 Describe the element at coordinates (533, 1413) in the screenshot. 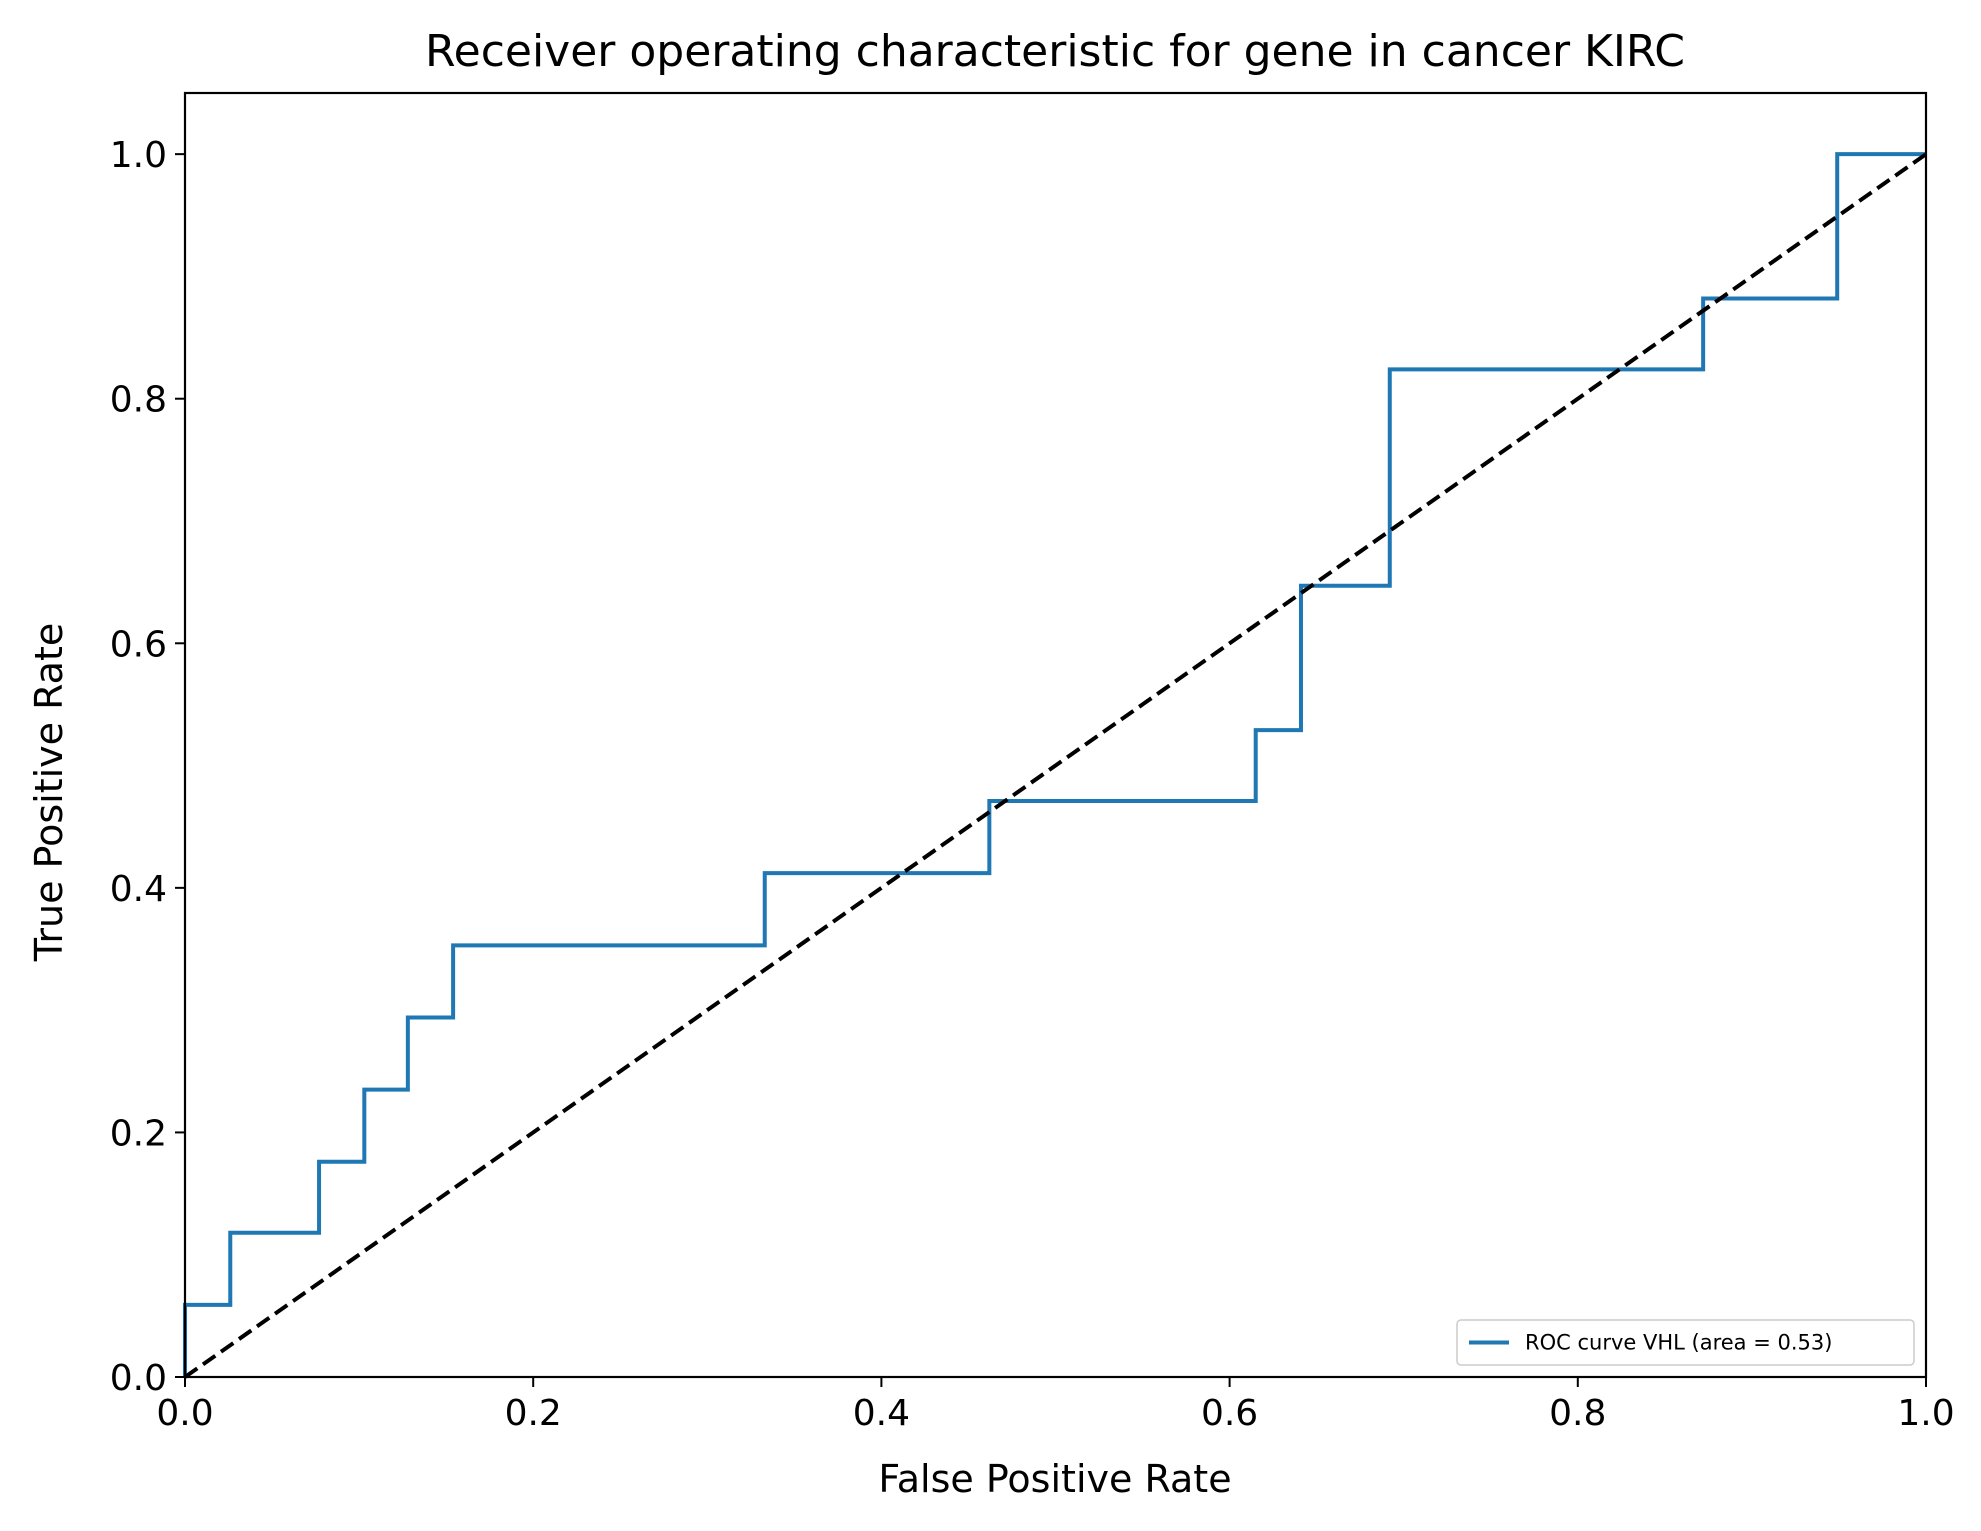

I see `x-tick-label: 0.2` at that location.